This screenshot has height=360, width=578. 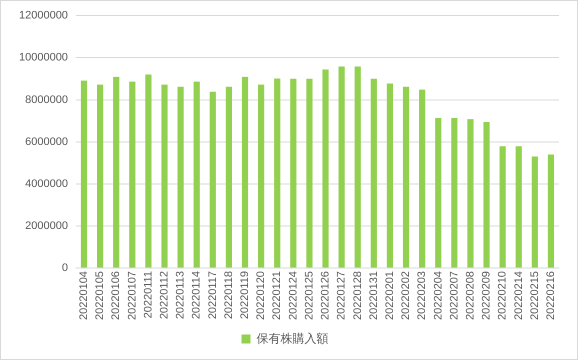 I want to click on x-tick-label: 20220128, so click(x=358, y=295).